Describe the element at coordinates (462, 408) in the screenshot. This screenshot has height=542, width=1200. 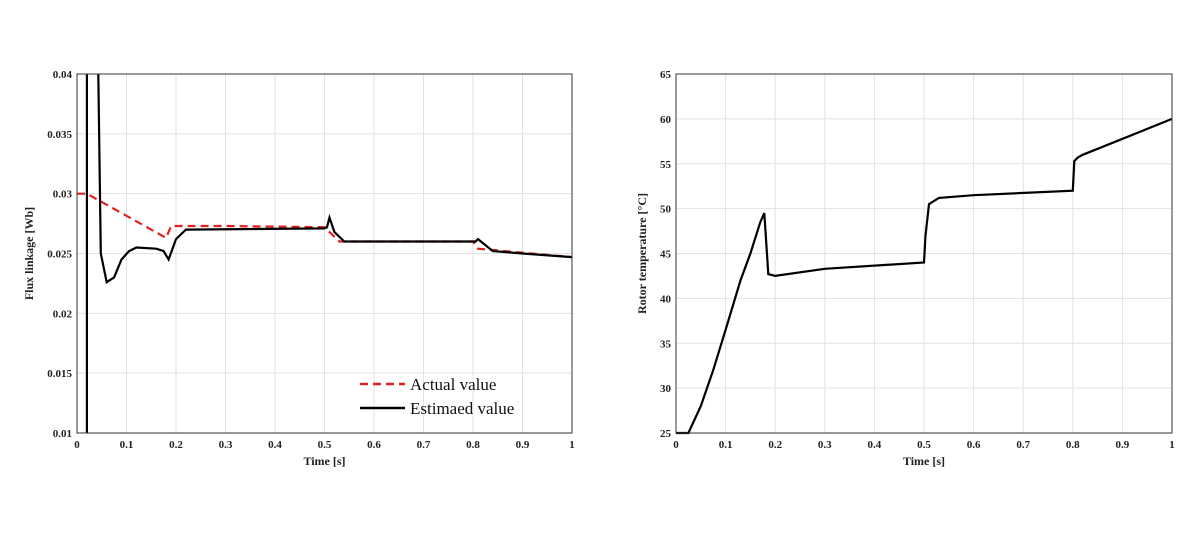
I see `legend-entry: Estimaed value` at that location.